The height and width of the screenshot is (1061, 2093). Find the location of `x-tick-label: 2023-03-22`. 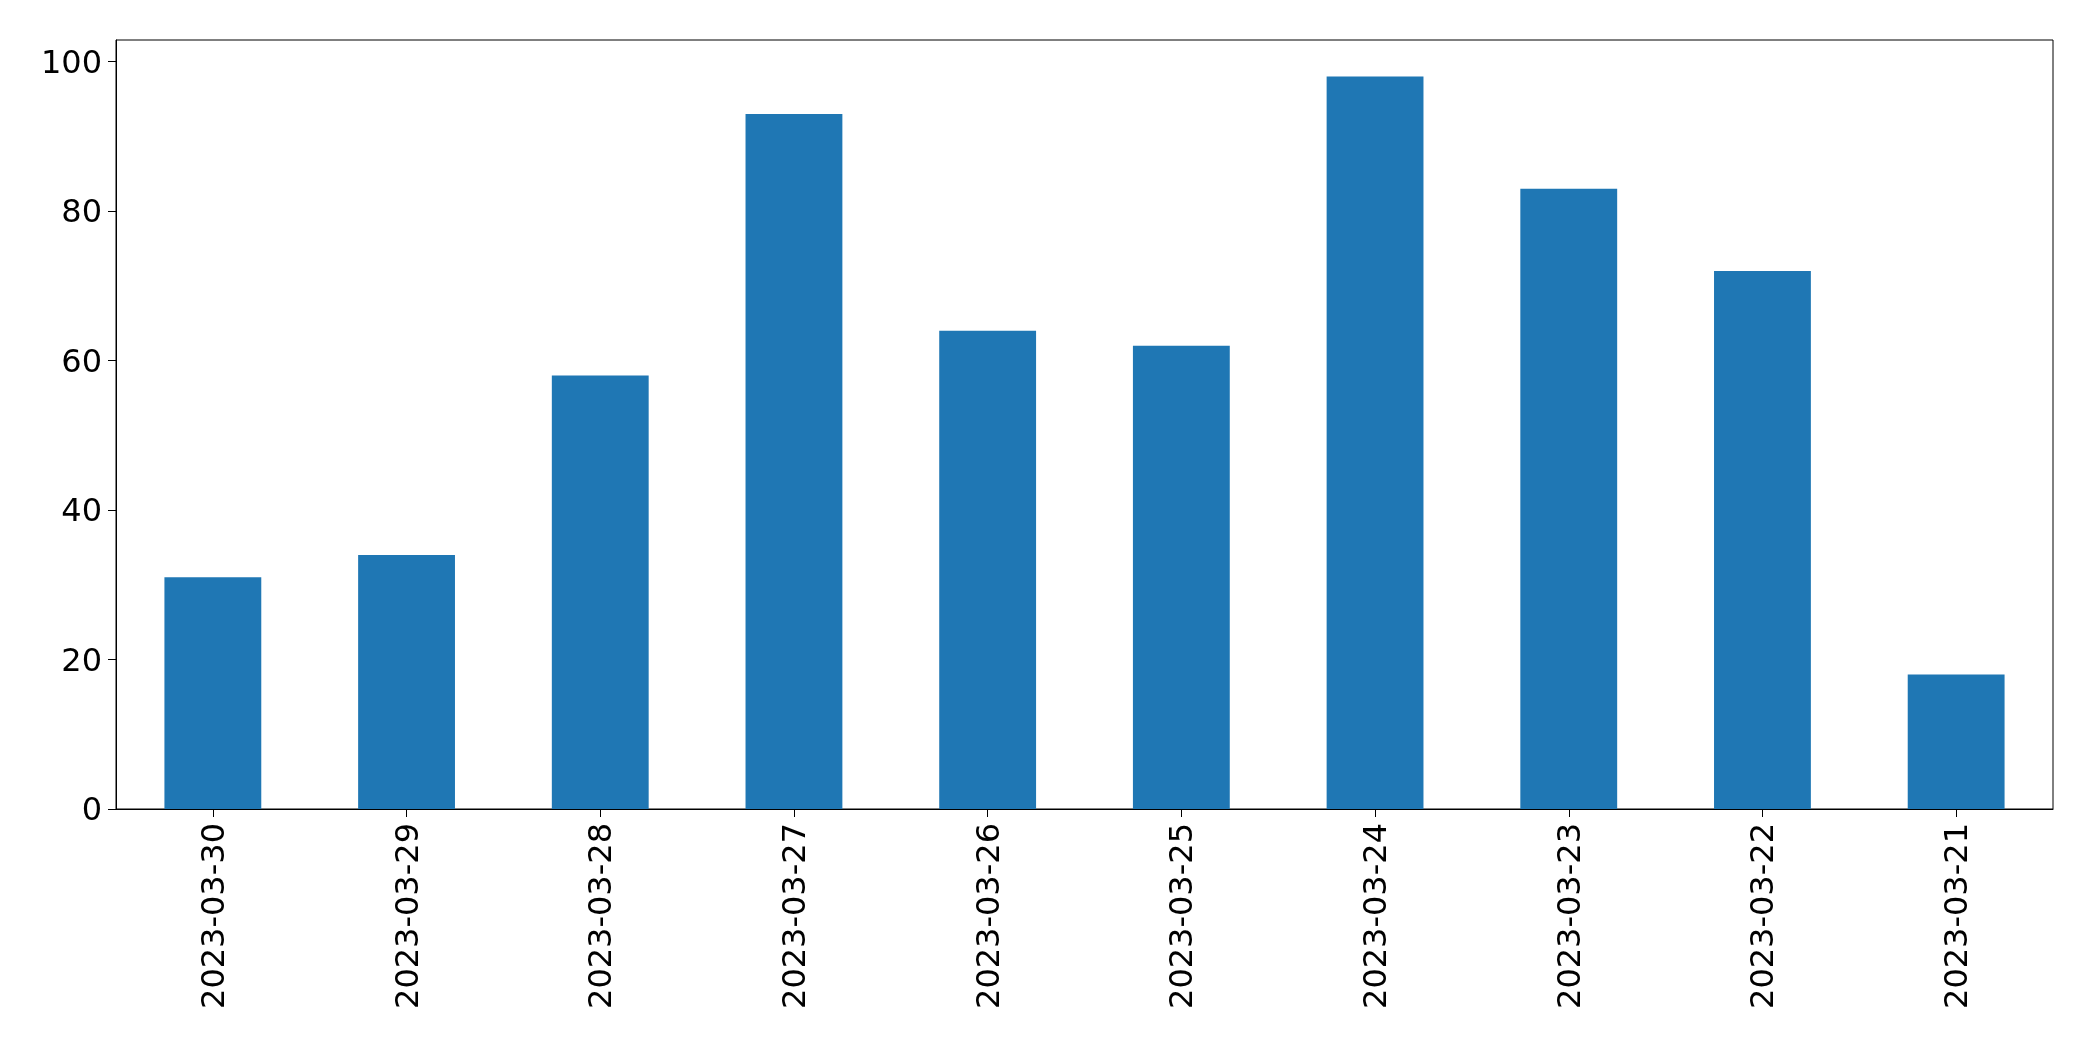

x-tick-label: 2023-03-22 is located at coordinates (1762, 916).